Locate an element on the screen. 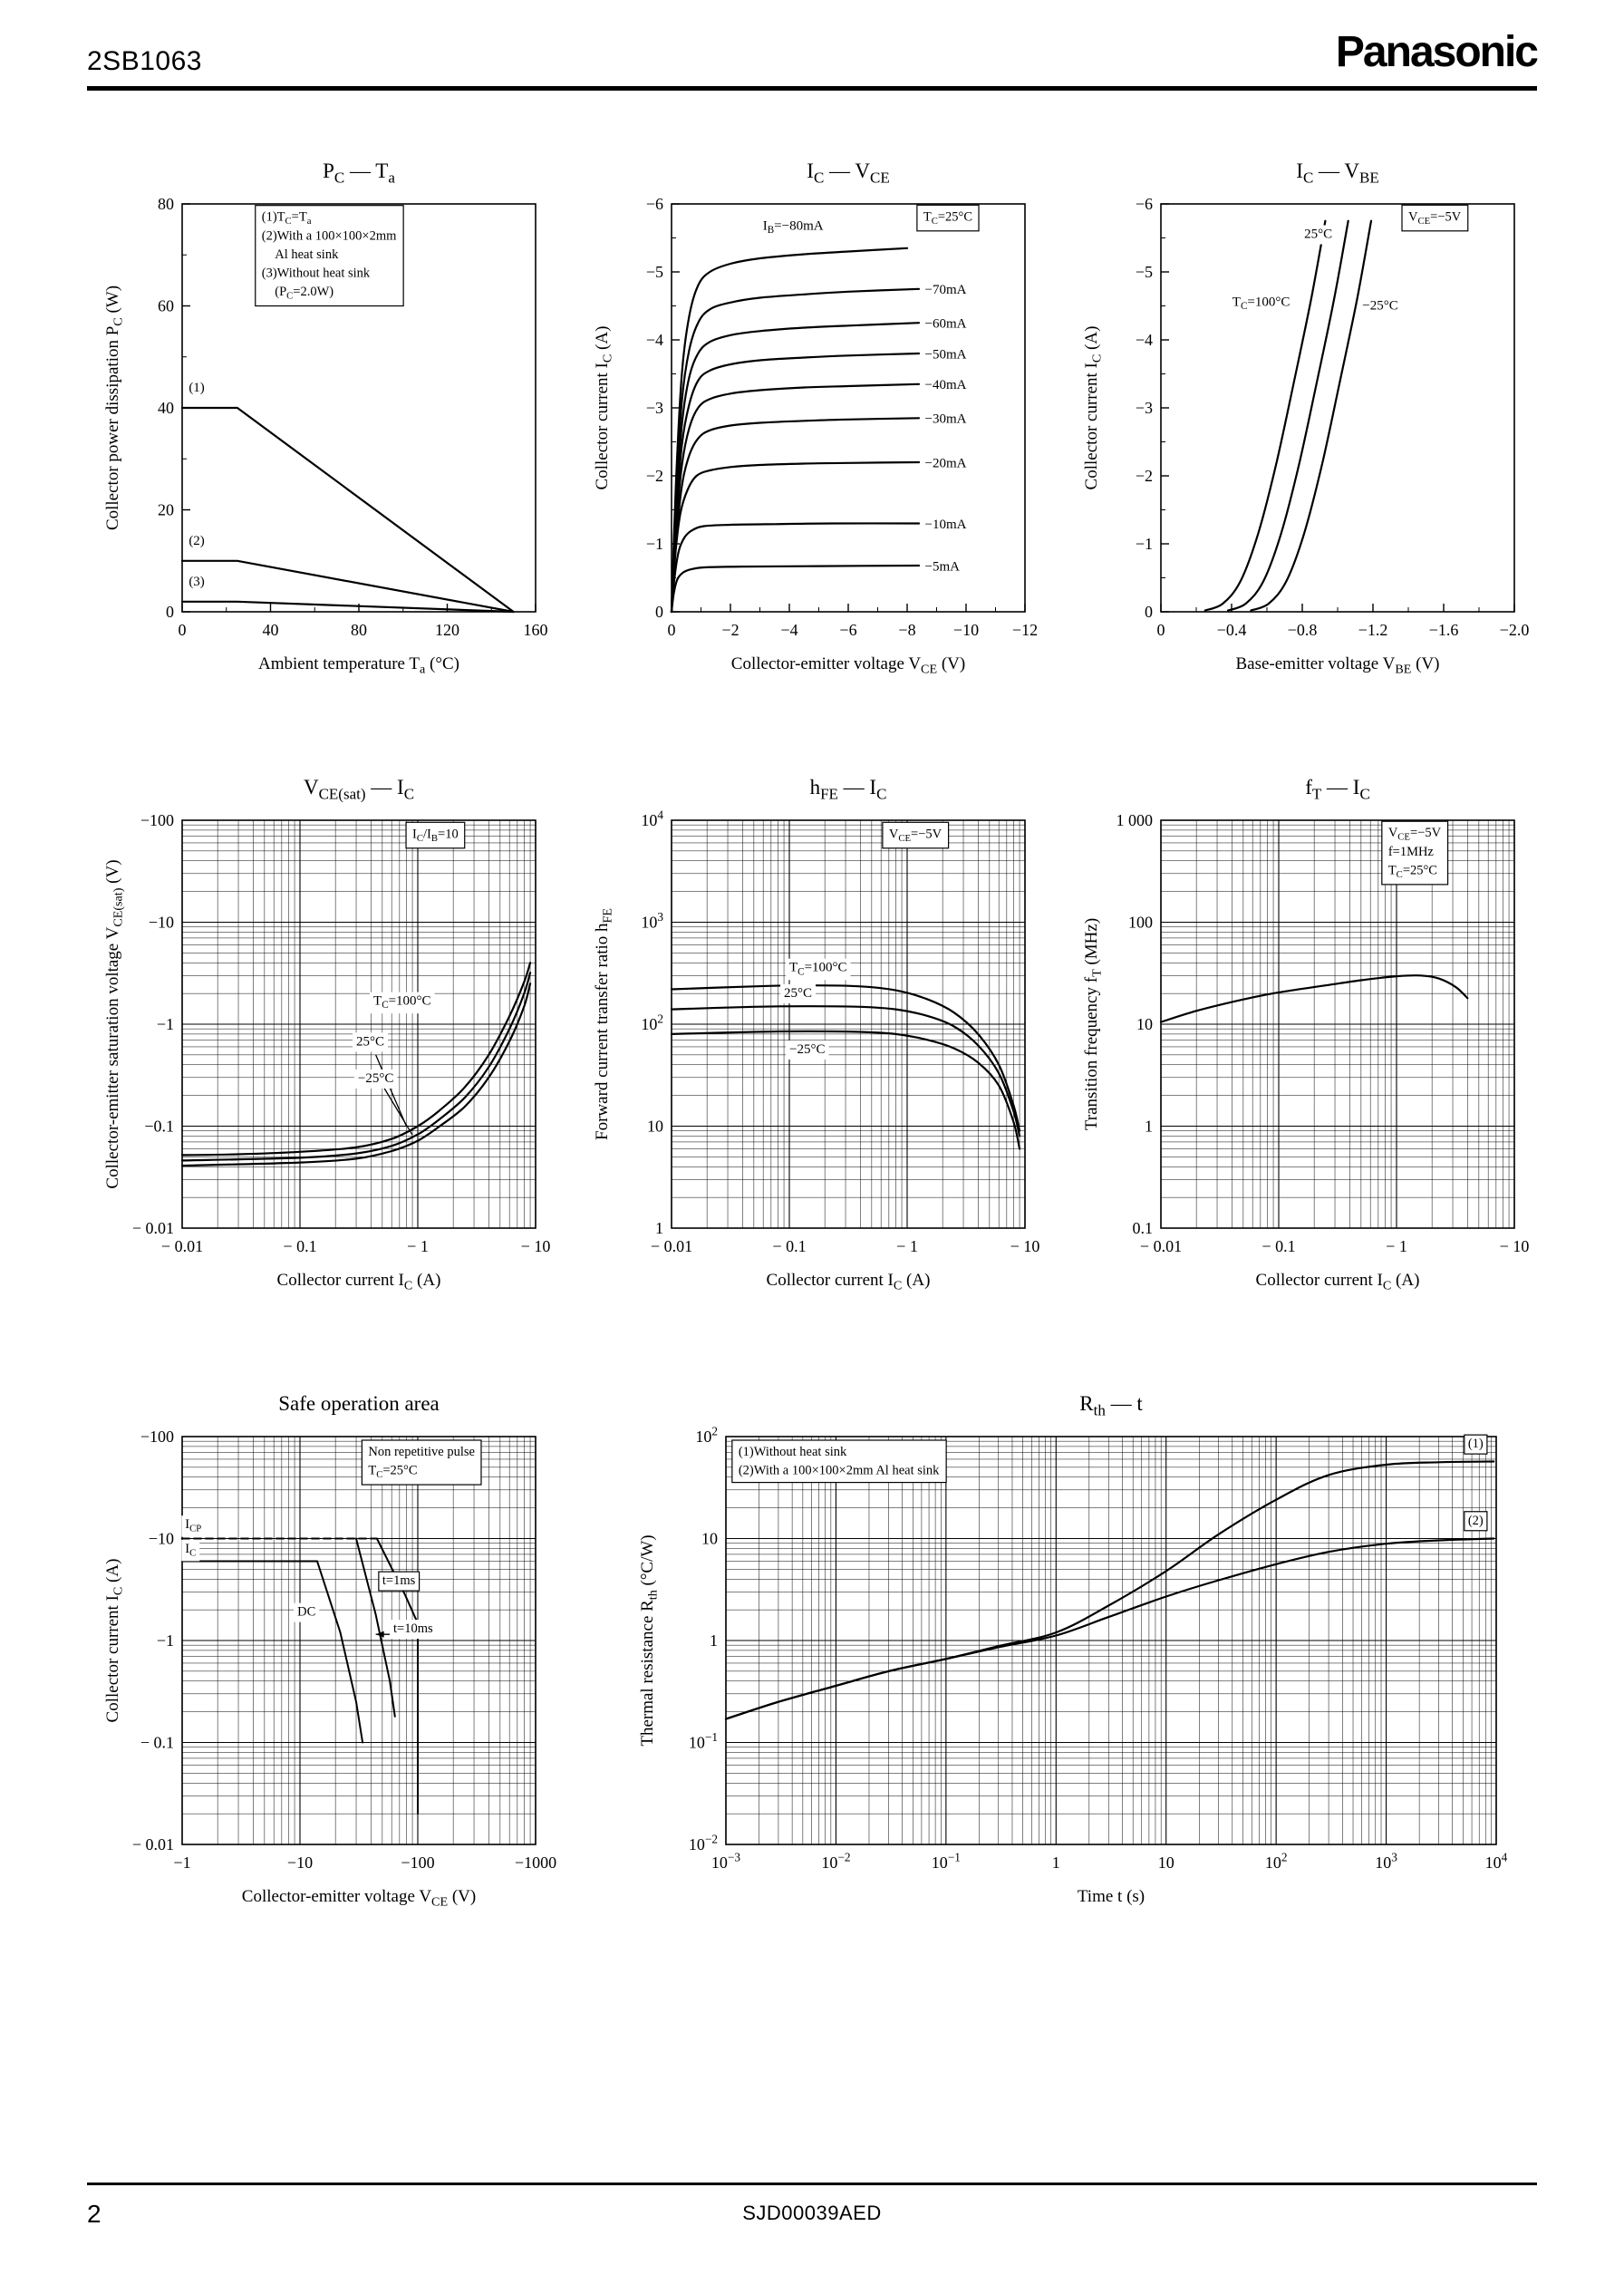 The image size is (1624, 2294). svg-text: TC=100°C is located at coordinates (402, 1002).